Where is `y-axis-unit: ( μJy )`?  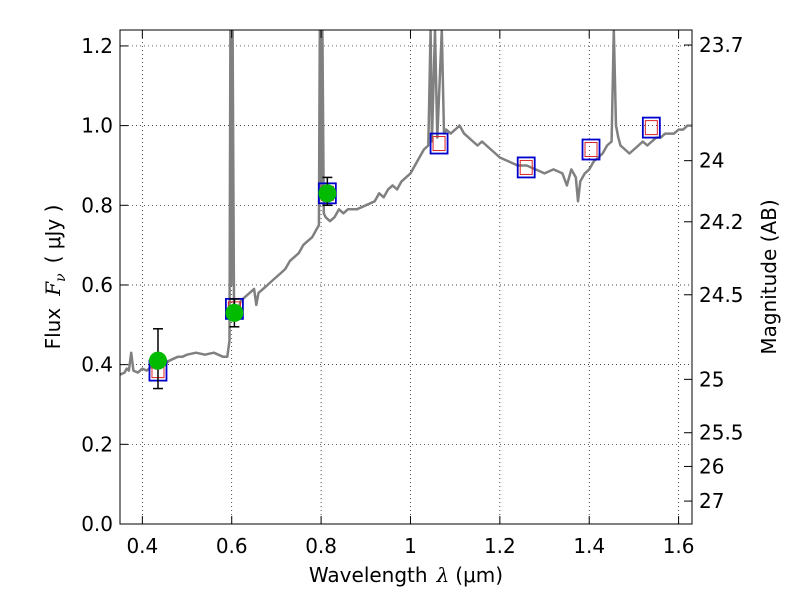
y-axis-unit: ( μJy ) is located at coordinates (53, 234).